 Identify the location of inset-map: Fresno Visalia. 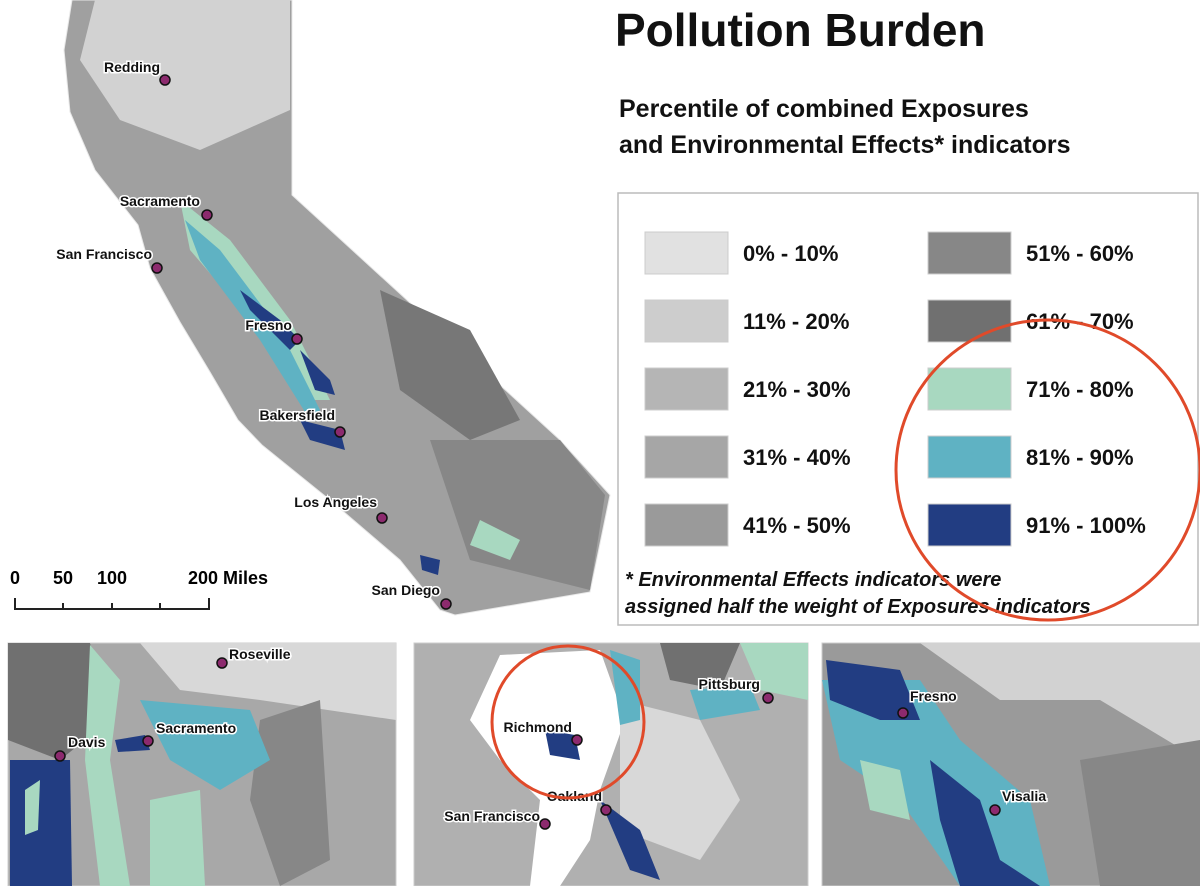
(1010, 764).